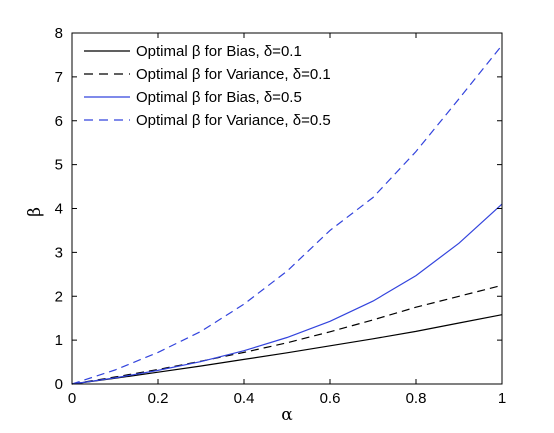 The width and height of the screenshot is (554, 433). What do you see at coordinates (287, 415) in the screenshot?
I see `x-axis-label: α` at bounding box center [287, 415].